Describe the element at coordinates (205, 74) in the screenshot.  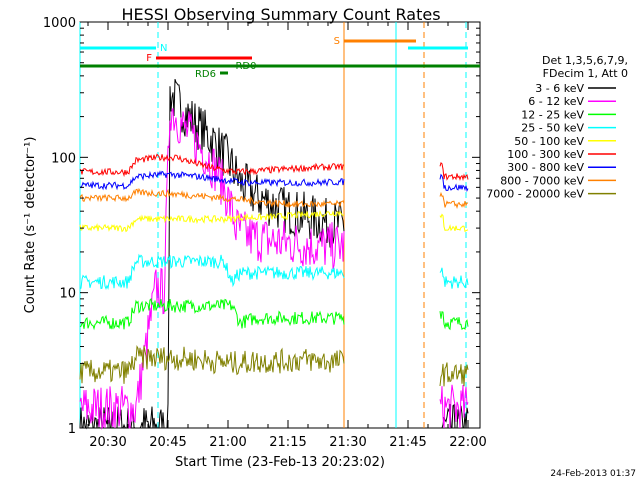
I see `flag-bar-label: RD6` at that location.